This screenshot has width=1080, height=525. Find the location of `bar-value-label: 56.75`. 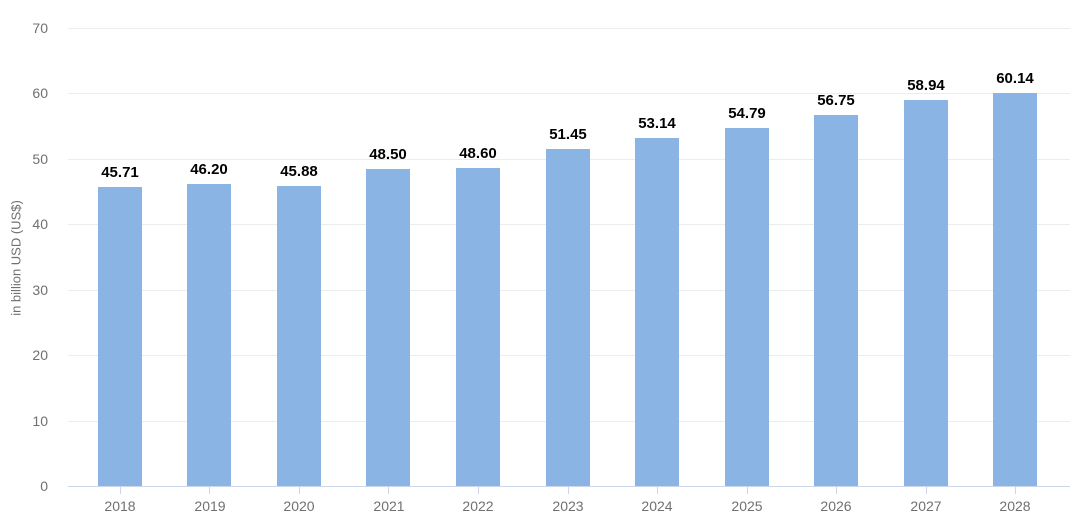

bar-value-label: 56.75 is located at coordinates (836, 100).